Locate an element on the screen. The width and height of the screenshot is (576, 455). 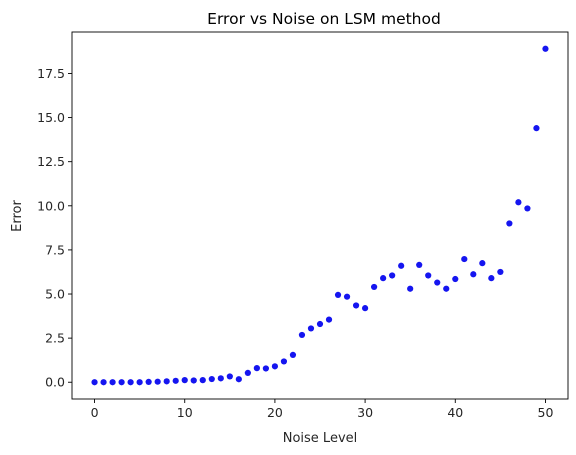
y-tick-label: 12.5 is located at coordinates (51, 161).